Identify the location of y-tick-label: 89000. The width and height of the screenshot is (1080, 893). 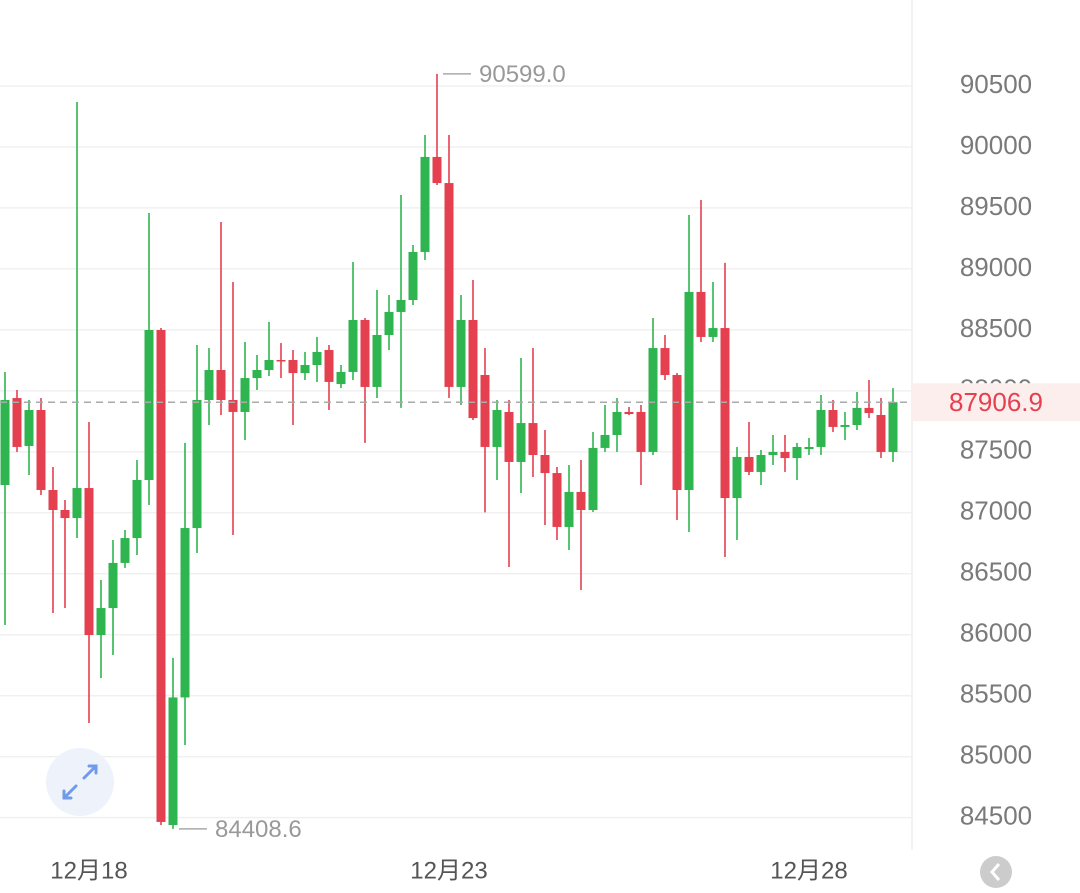
(996, 267).